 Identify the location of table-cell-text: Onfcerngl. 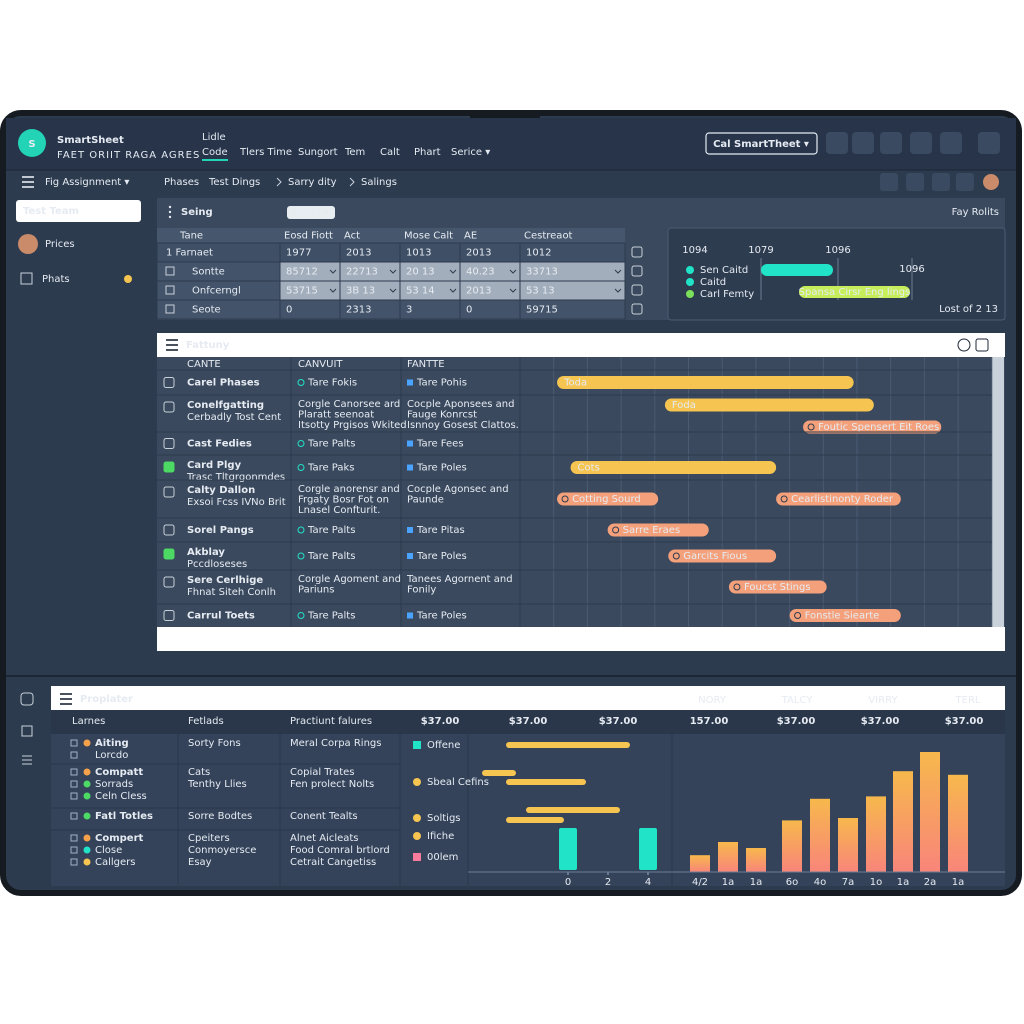
(216, 291).